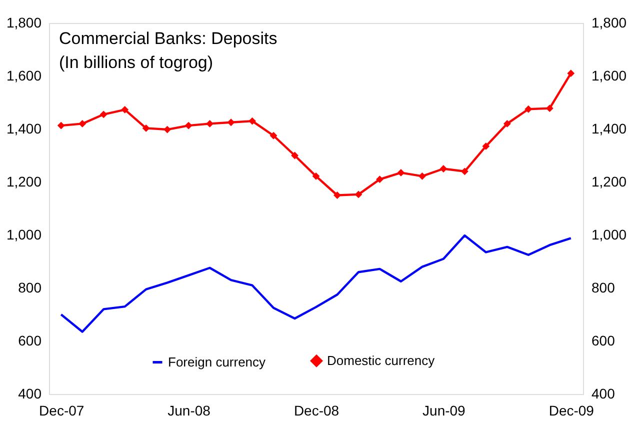 This screenshot has height=427, width=636. What do you see at coordinates (24, 234) in the screenshot?
I see `y-tick-label: 1,000` at bounding box center [24, 234].